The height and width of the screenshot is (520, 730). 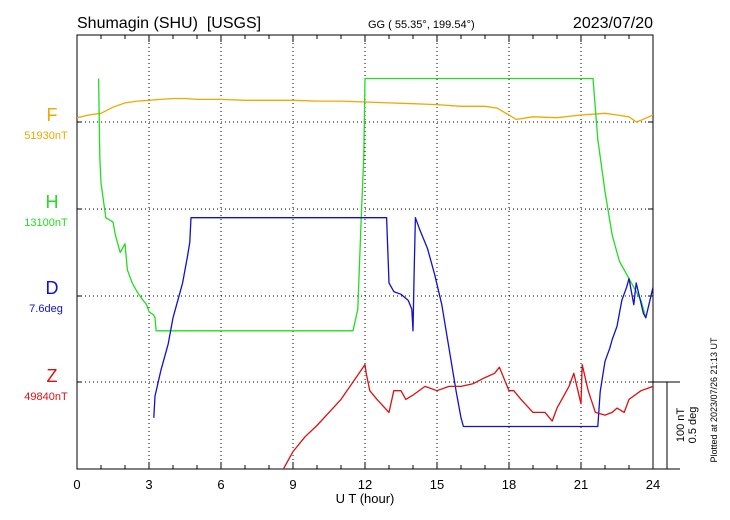 I want to click on channel-baseline-h: 13100nT, so click(x=46, y=223).